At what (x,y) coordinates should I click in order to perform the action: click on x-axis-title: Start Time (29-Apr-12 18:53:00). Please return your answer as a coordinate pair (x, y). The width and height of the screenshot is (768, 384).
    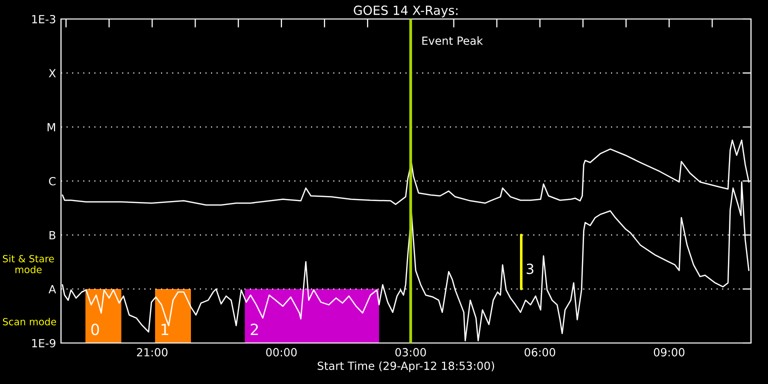
    Looking at the image, I should click on (406, 366).